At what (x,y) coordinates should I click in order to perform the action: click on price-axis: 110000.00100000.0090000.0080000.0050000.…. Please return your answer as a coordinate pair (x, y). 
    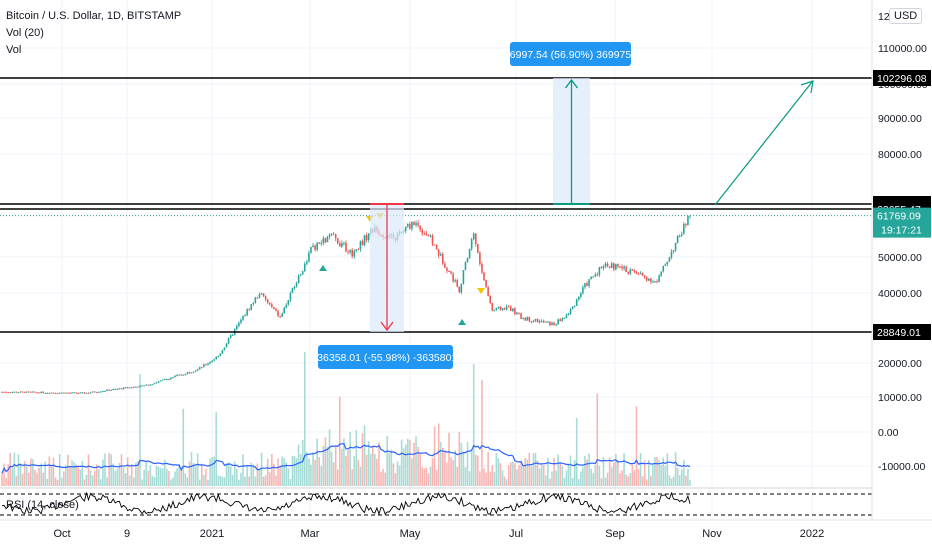
    Looking at the image, I should click on (901, 260).